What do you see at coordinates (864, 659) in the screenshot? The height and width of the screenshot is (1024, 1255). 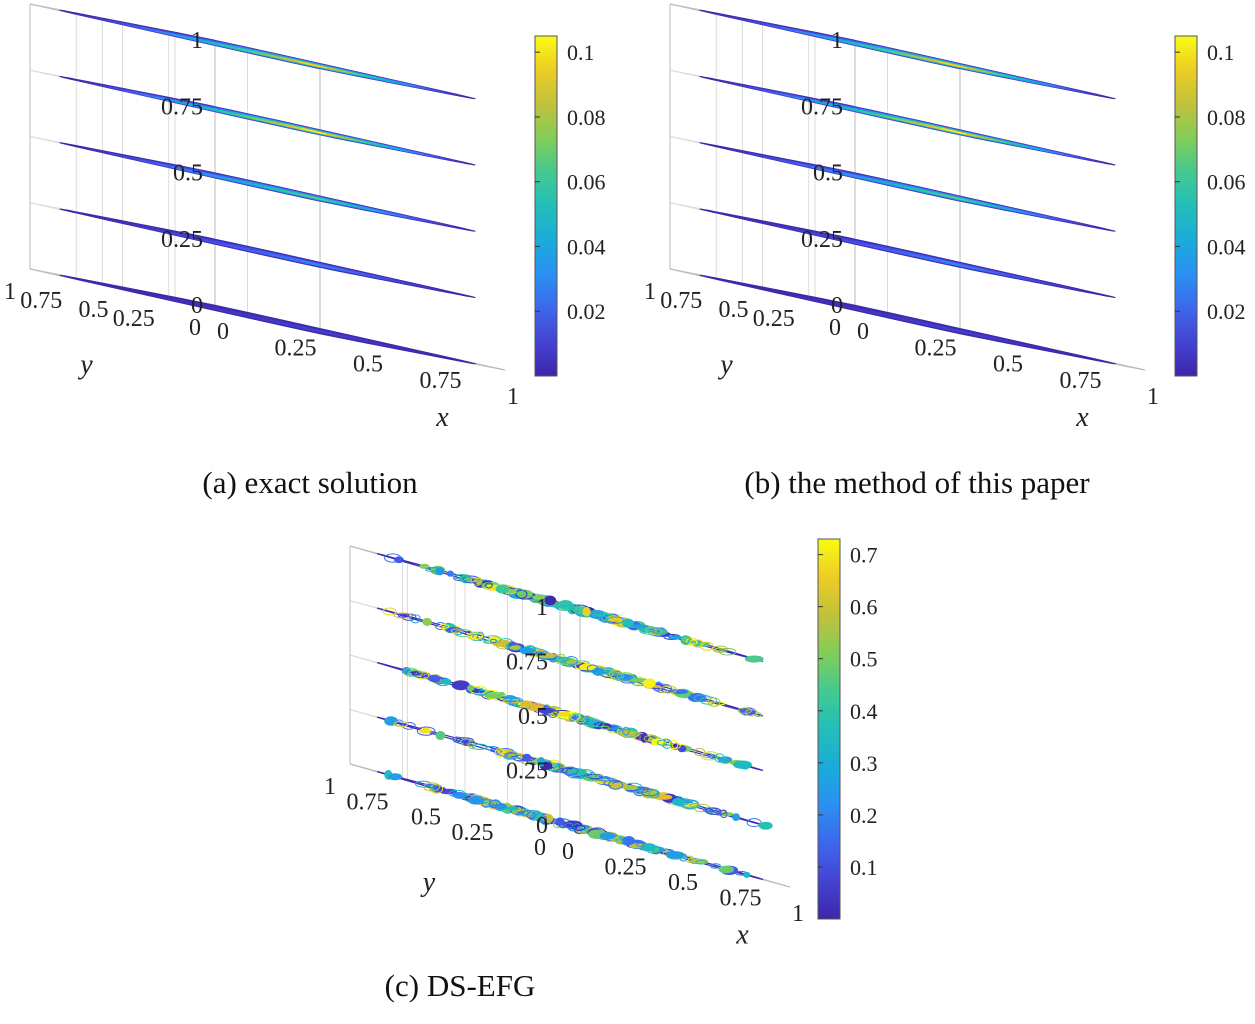 I see `colorbar-tick-label: 0.5` at bounding box center [864, 659].